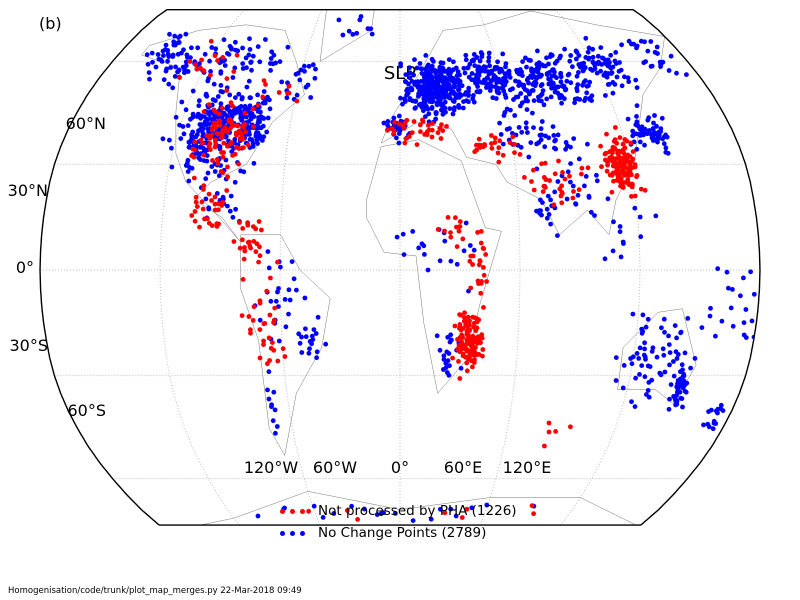 The image size is (800, 600). What do you see at coordinates (28, 345) in the screenshot?
I see `lat-label-30s: 30°S` at bounding box center [28, 345].